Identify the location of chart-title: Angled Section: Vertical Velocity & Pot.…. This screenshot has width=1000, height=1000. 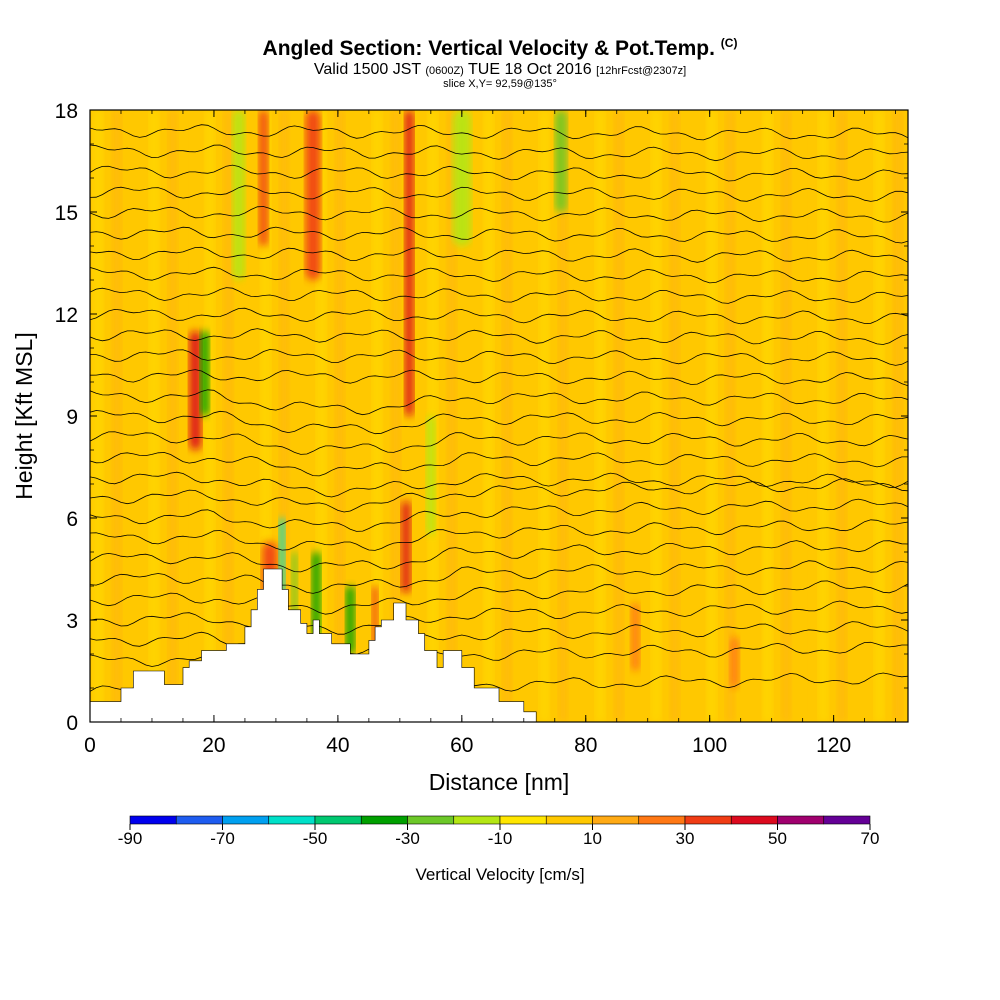
(500, 48).